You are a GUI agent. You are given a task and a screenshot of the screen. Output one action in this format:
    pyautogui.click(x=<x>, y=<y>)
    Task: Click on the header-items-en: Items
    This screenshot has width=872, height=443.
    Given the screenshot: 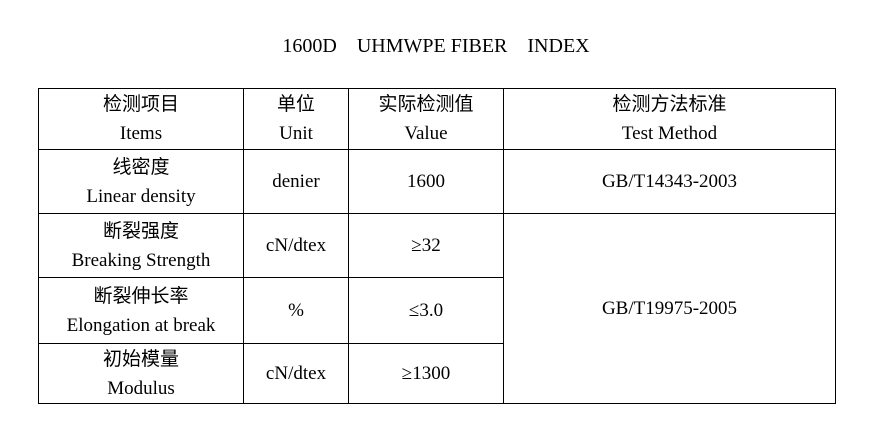 What is the action you would take?
    pyautogui.click(x=141, y=133)
    